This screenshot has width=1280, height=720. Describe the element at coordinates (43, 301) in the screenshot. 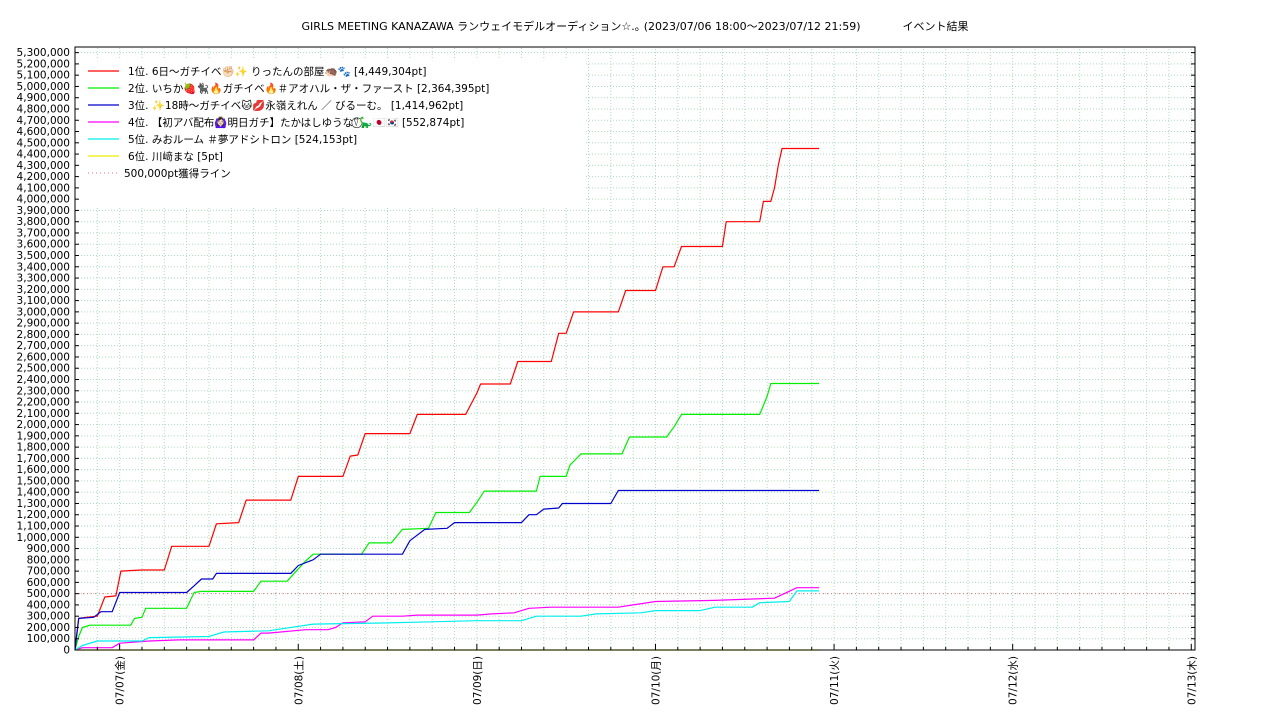

I see `y-tick-label: 3,100,000` at that location.